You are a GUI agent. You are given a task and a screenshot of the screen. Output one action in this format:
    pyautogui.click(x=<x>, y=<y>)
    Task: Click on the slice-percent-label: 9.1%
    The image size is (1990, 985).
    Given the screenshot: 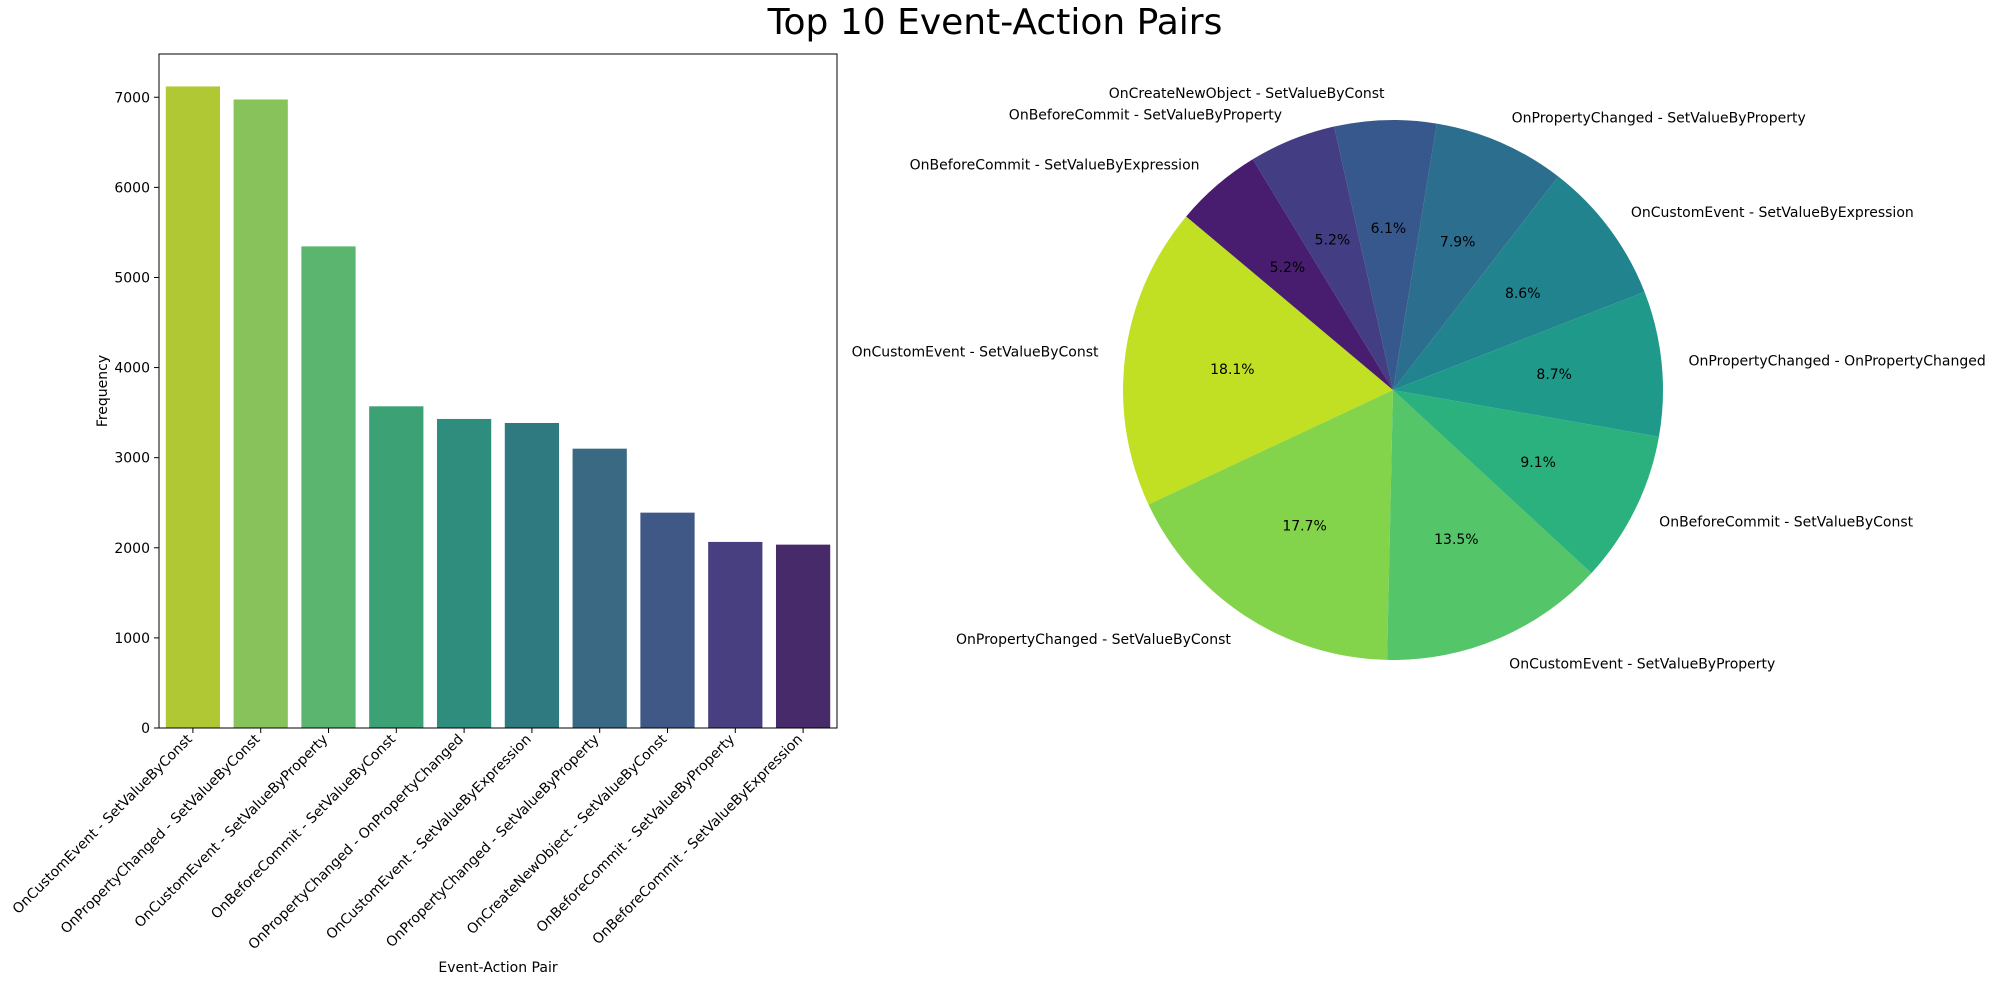 What is the action you would take?
    pyautogui.click(x=1538, y=463)
    